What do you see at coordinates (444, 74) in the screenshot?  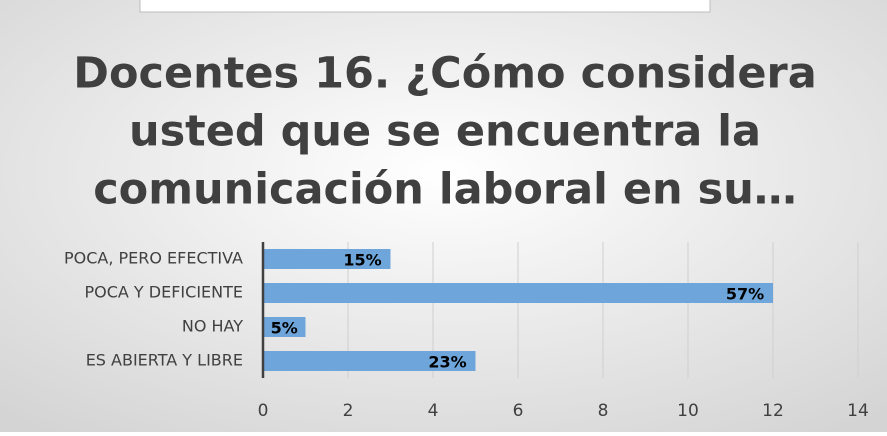 I see `chart-title: Docentes 16. ¿Cómo considera` at bounding box center [444, 74].